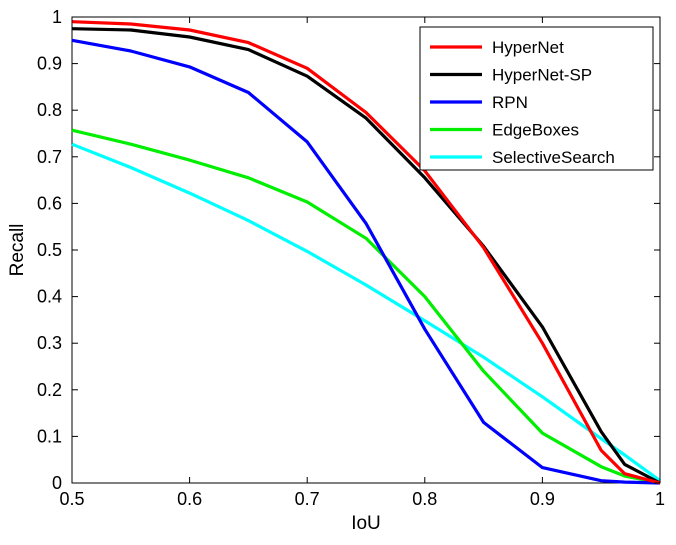  I want to click on y-tick-label: 0.4, so click(49, 297).